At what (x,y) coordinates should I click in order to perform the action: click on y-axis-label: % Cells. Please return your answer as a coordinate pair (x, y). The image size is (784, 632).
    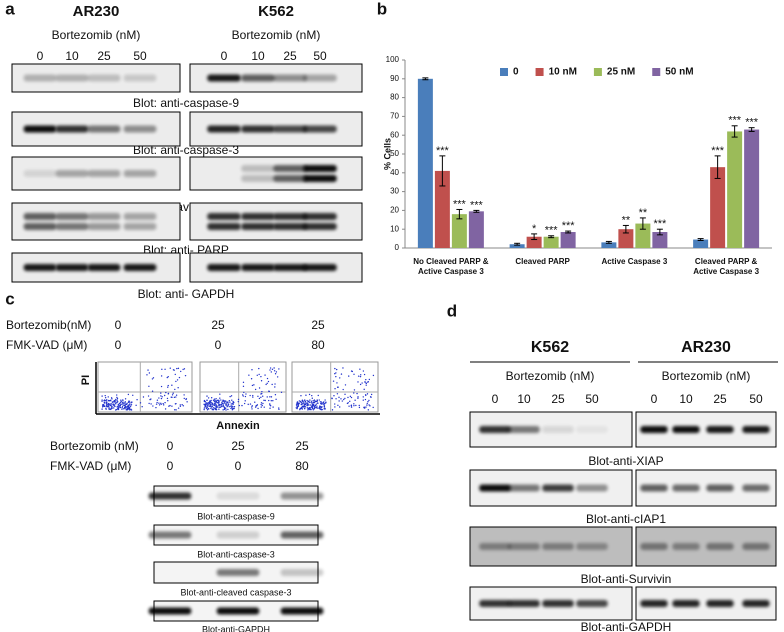
    Looking at the image, I should click on (387, 154).